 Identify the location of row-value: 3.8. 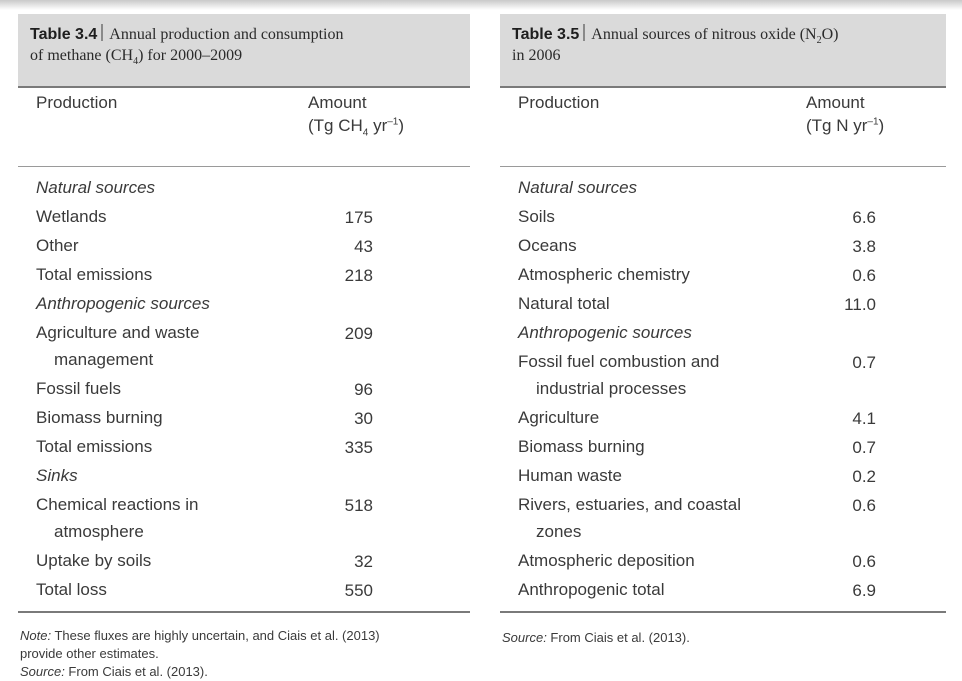
(864, 246).